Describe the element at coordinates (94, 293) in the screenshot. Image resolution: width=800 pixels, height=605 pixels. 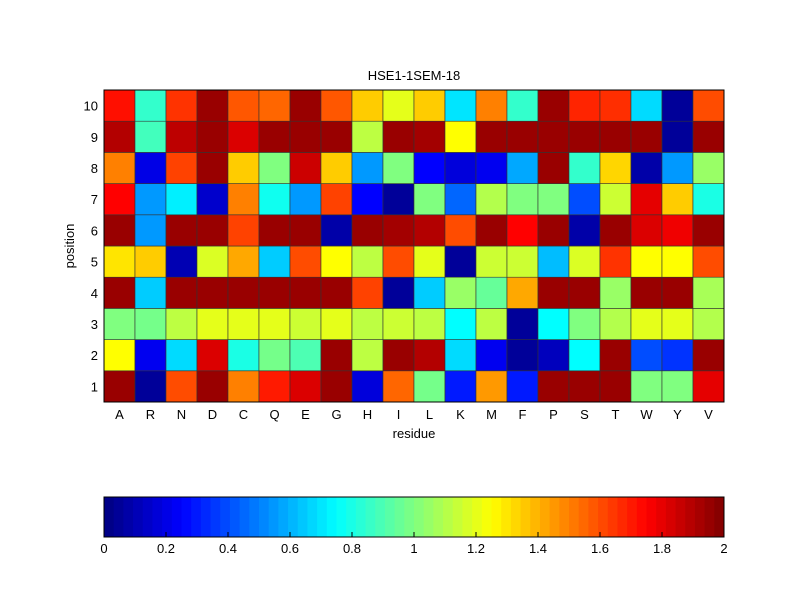
I see `y-tick-label: 4` at that location.